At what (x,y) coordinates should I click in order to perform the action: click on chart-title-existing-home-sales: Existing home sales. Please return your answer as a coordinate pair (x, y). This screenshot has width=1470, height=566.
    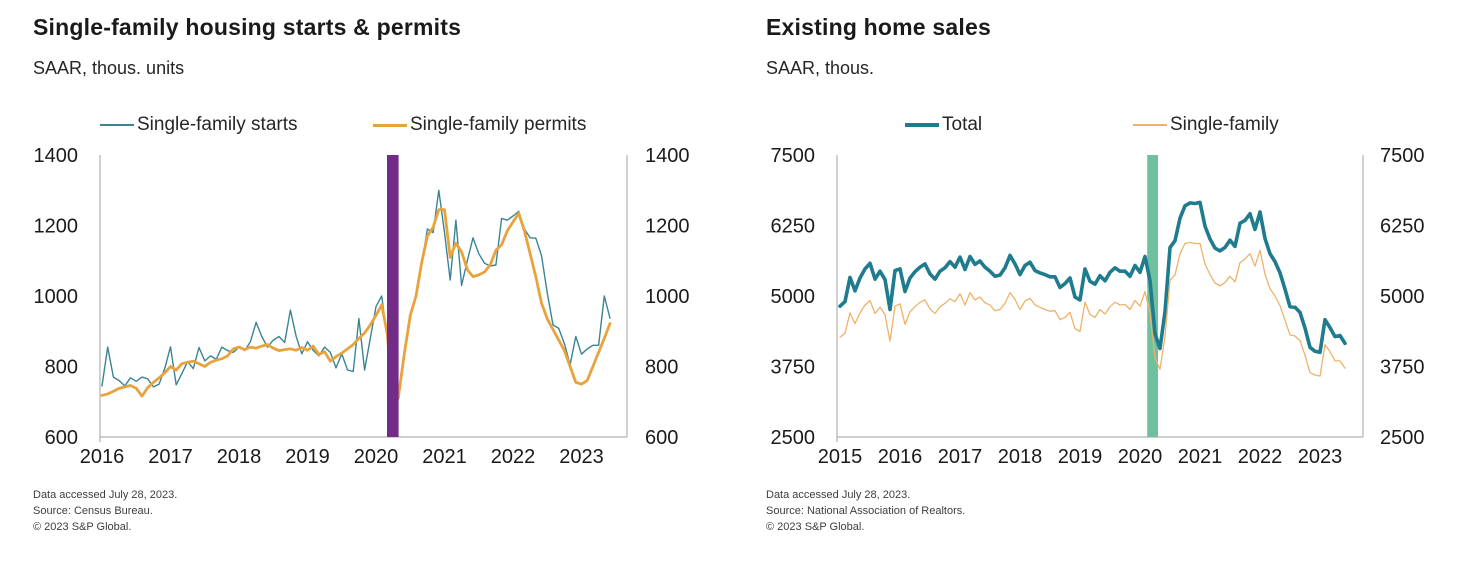
    Looking at the image, I should click on (878, 27).